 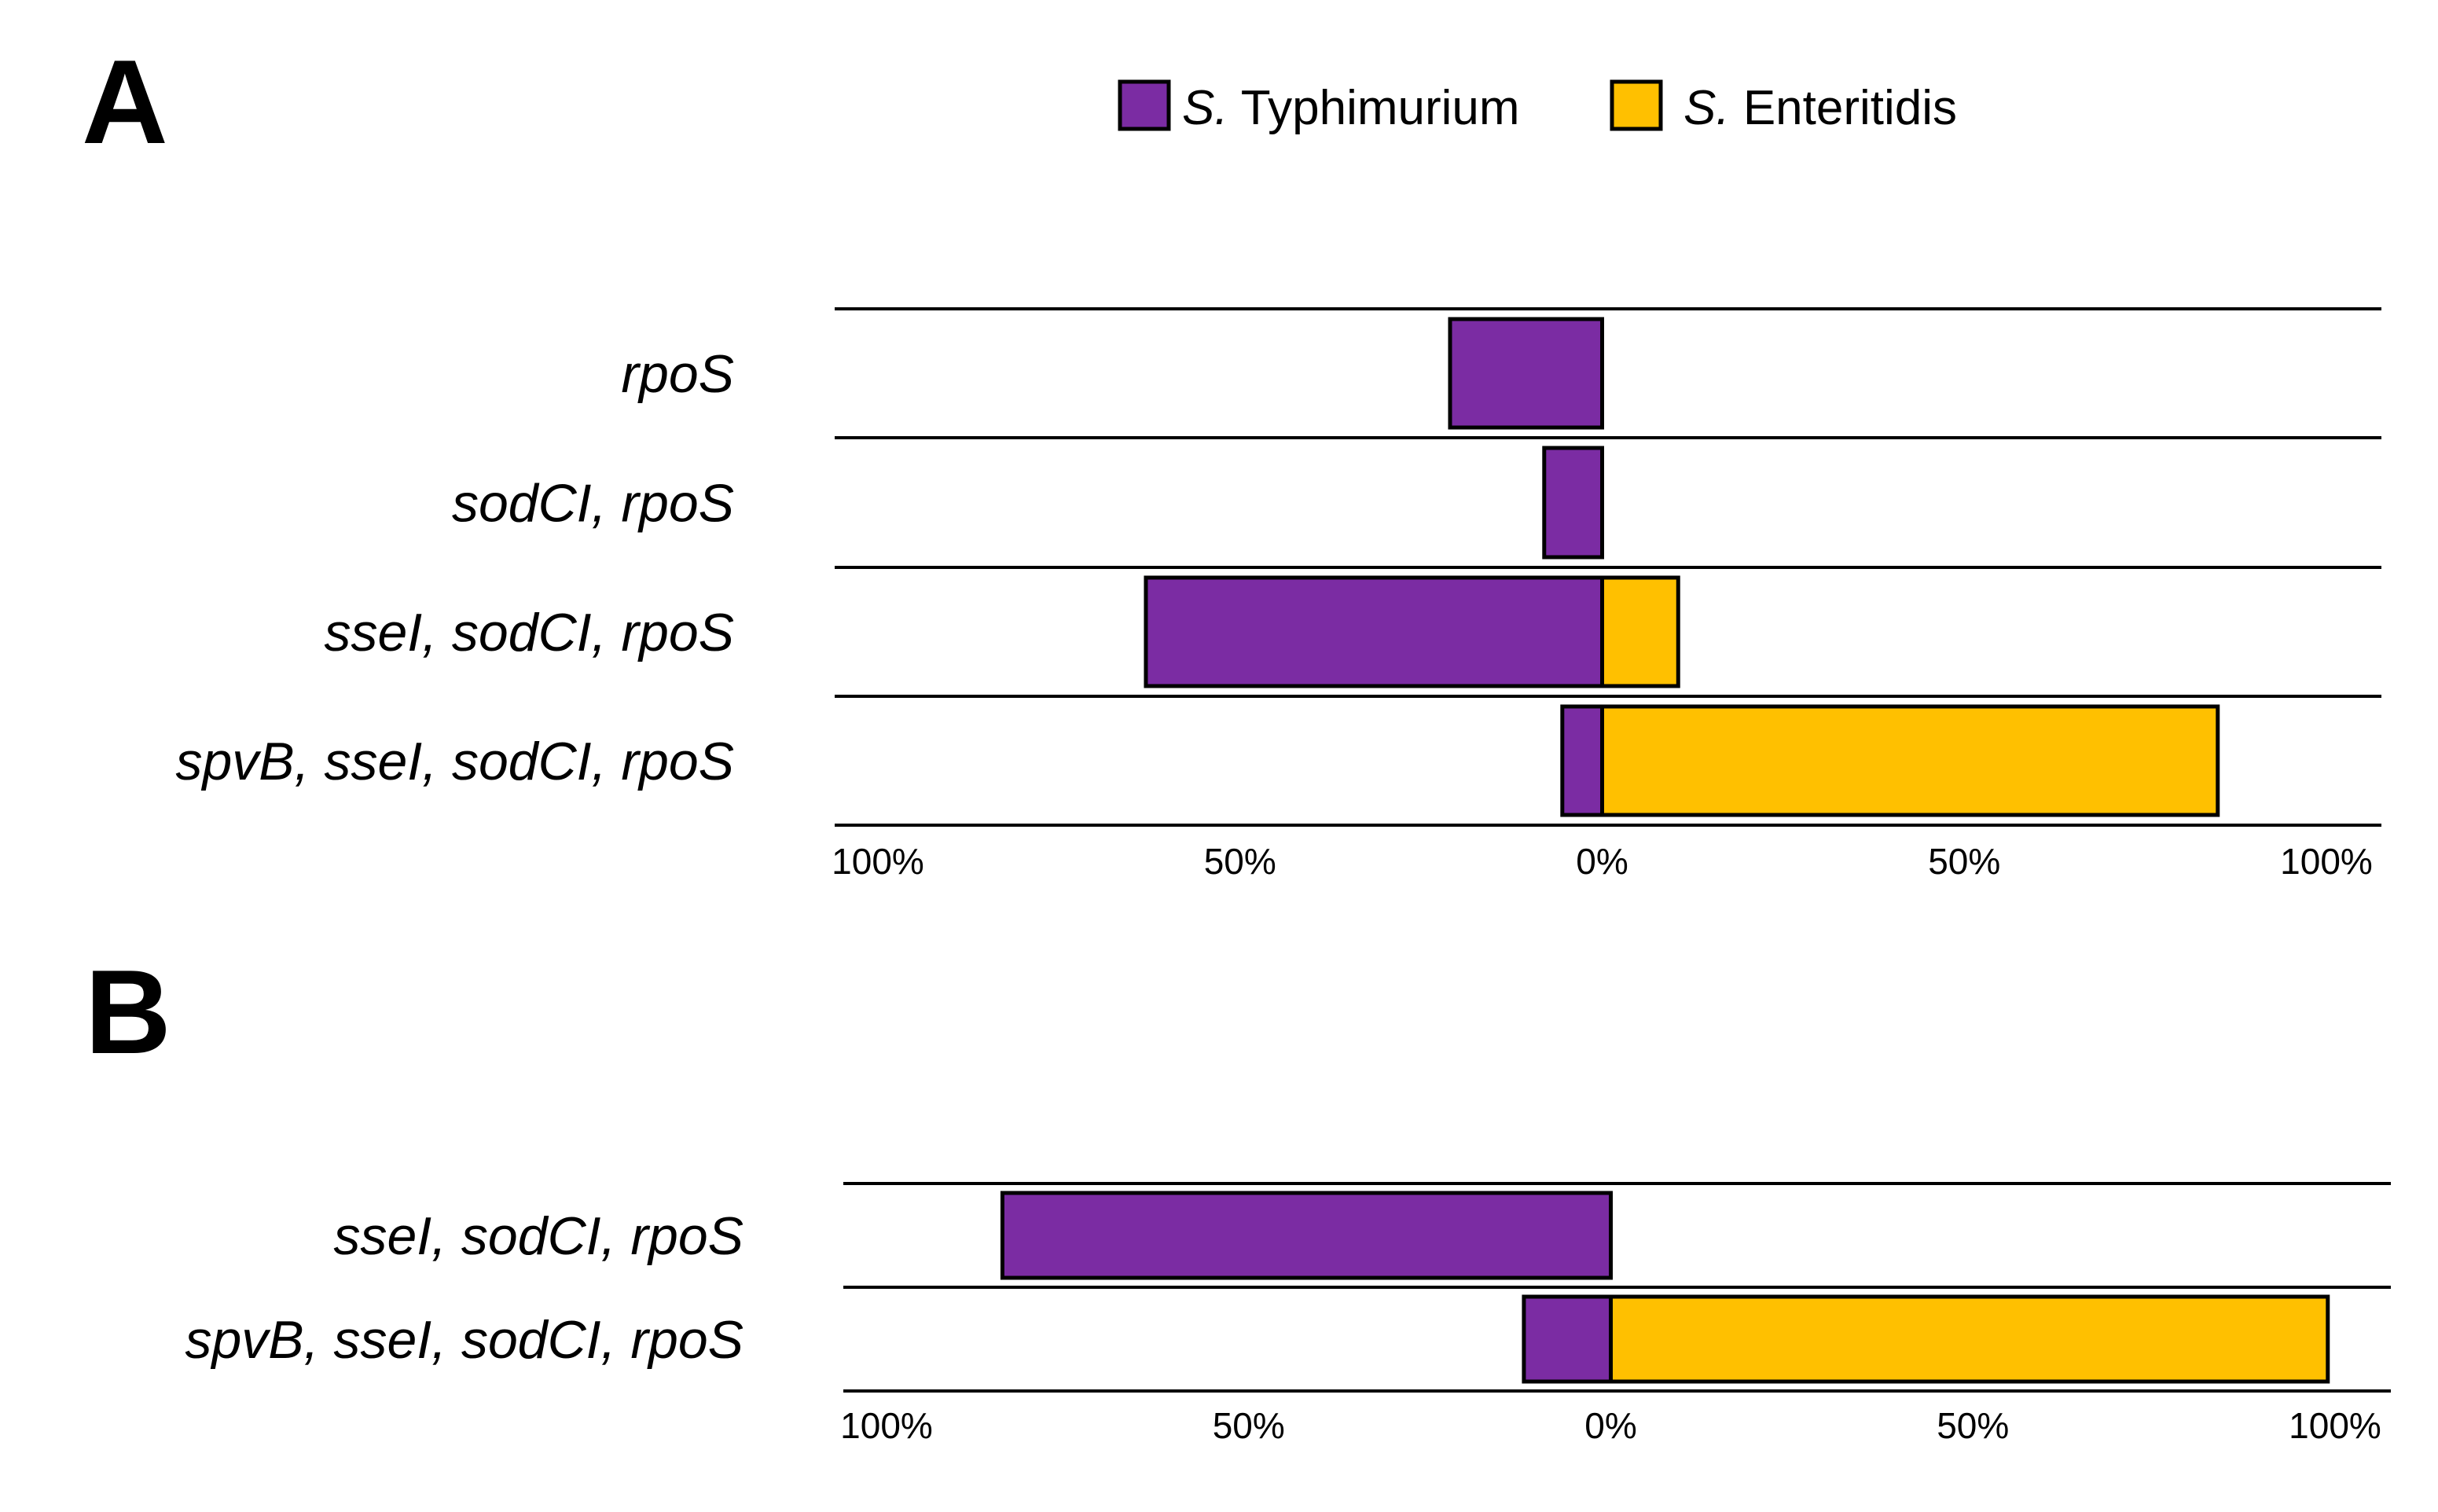 I want to click on legend-swatch-typhimurium, so click(x=1144, y=105).